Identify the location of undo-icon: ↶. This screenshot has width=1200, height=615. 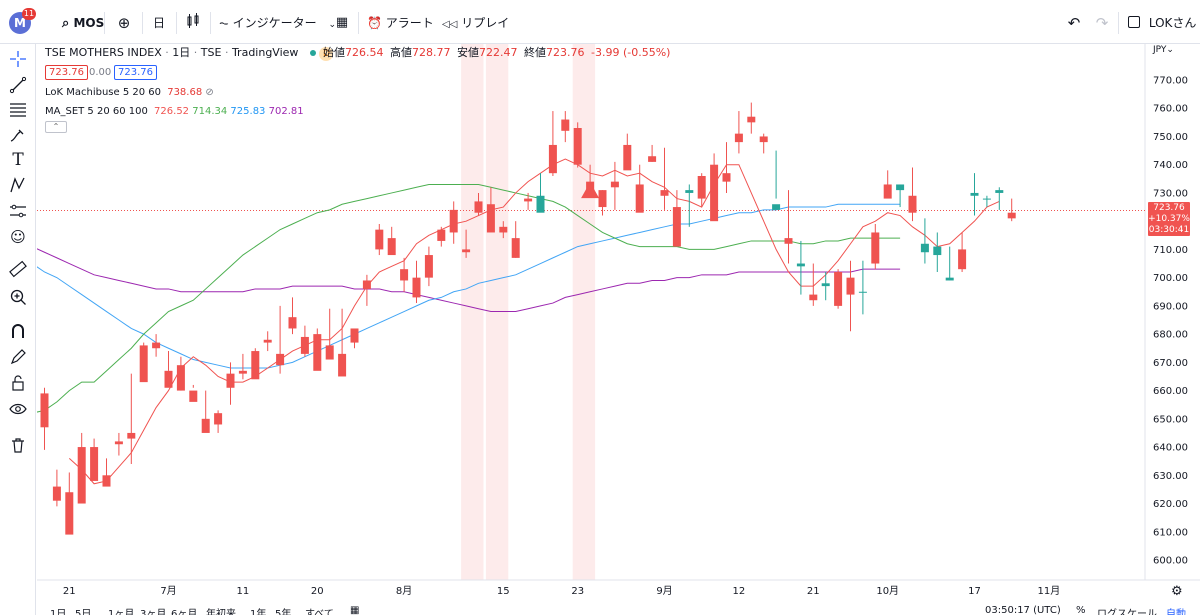
(1074, 23).